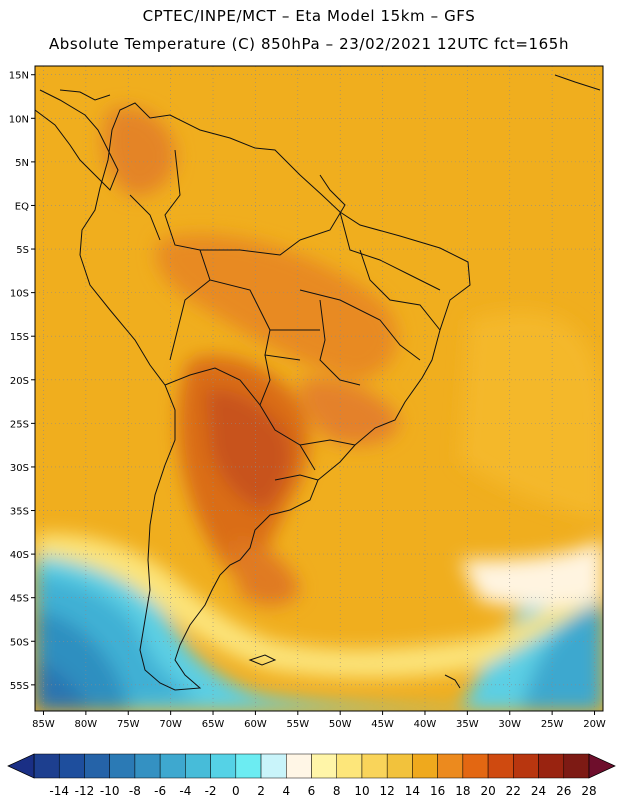 The width and height of the screenshot is (618, 800). Describe the element at coordinates (19, 119) in the screenshot. I see `lat-label: 10N` at that location.